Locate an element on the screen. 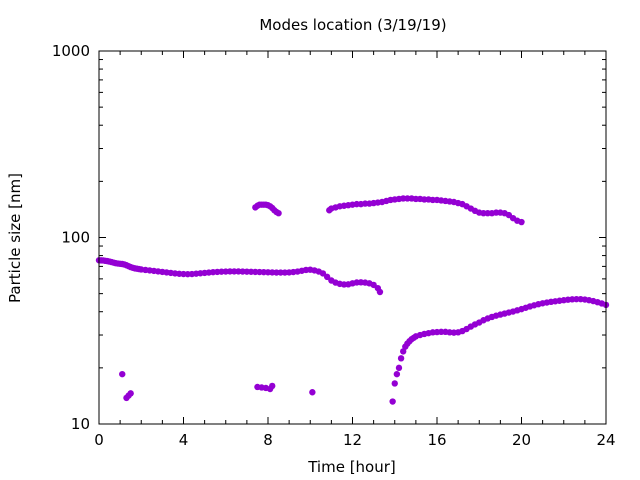 The width and height of the screenshot is (640, 480). x-tick-label: 24 is located at coordinates (605, 440).